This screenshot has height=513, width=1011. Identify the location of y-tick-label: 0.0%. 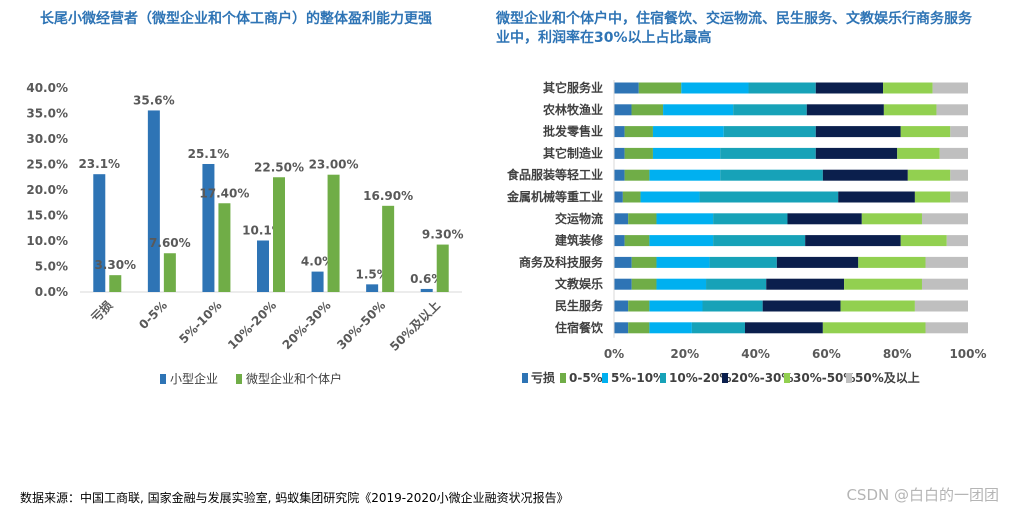
(51, 292).